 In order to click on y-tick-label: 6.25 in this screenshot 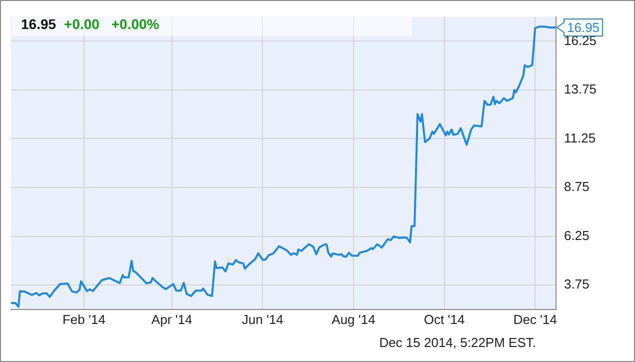, I will do `click(577, 235)`.